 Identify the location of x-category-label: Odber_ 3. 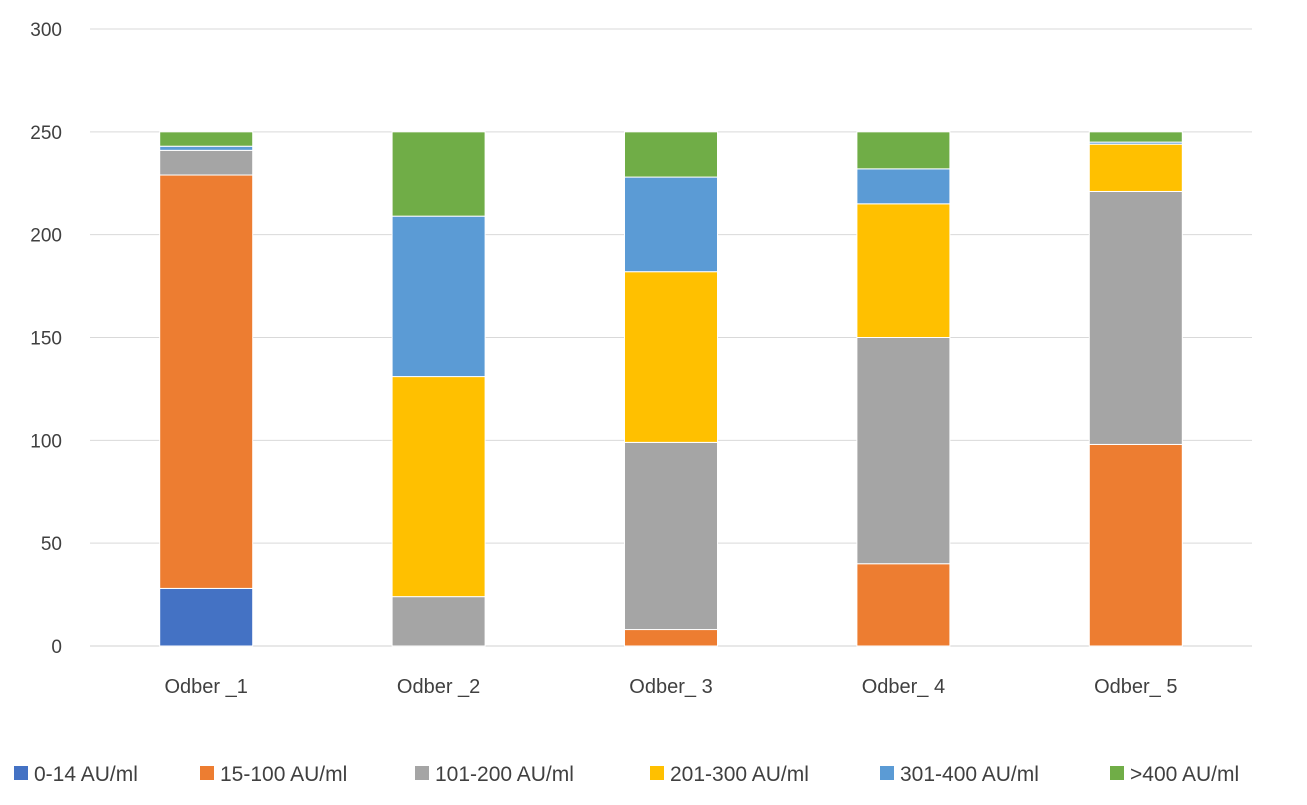
(670, 687).